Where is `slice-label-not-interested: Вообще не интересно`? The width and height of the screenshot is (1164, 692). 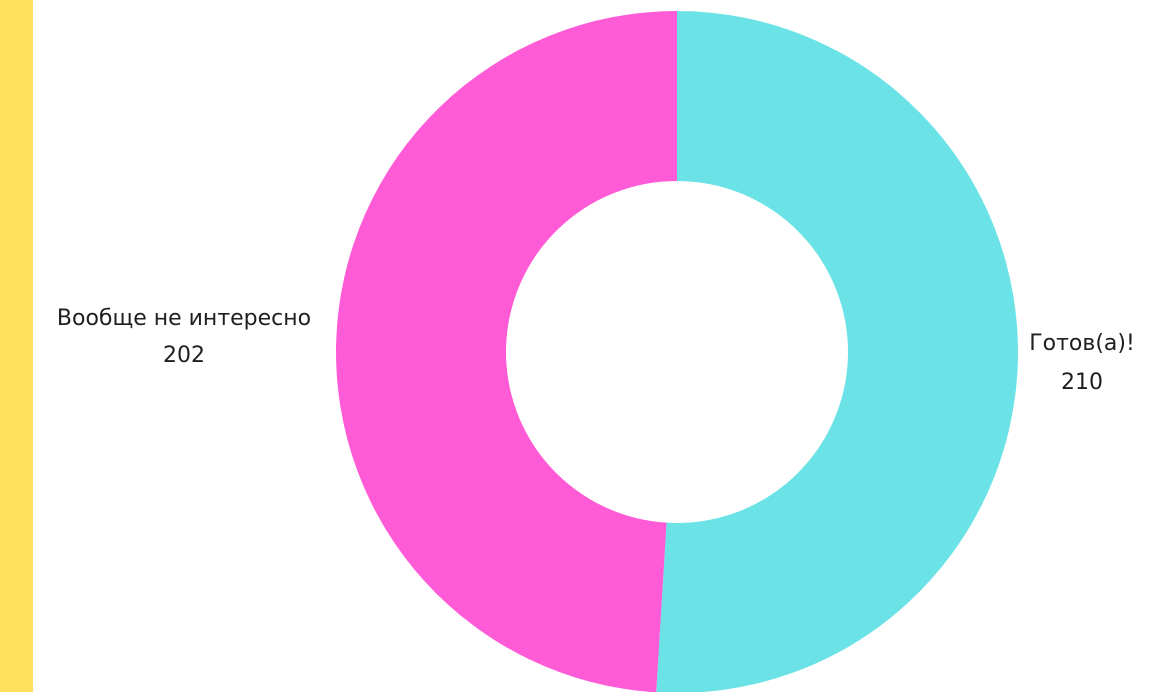 slice-label-not-interested: Вообще не интересно is located at coordinates (184, 318).